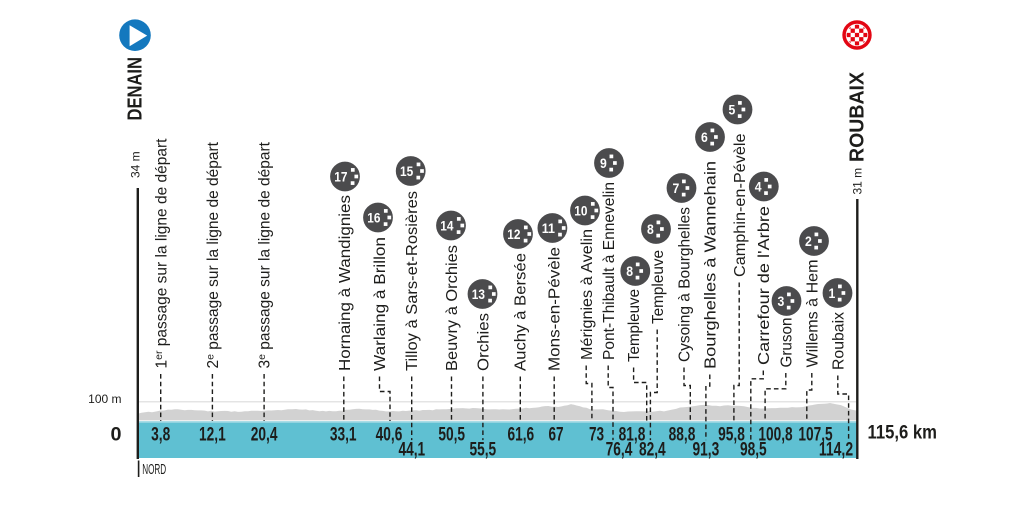  What do you see at coordinates (732, 109) in the screenshot?
I see `svg-text: 5` at bounding box center [732, 109].